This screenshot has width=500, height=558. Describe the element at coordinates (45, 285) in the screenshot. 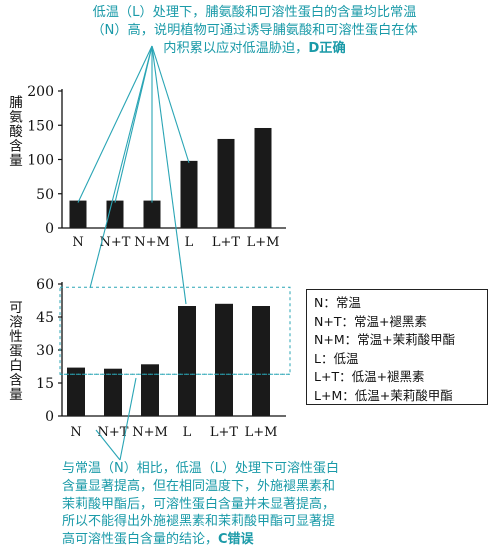

I see `y-tick-label: 60` at that location.